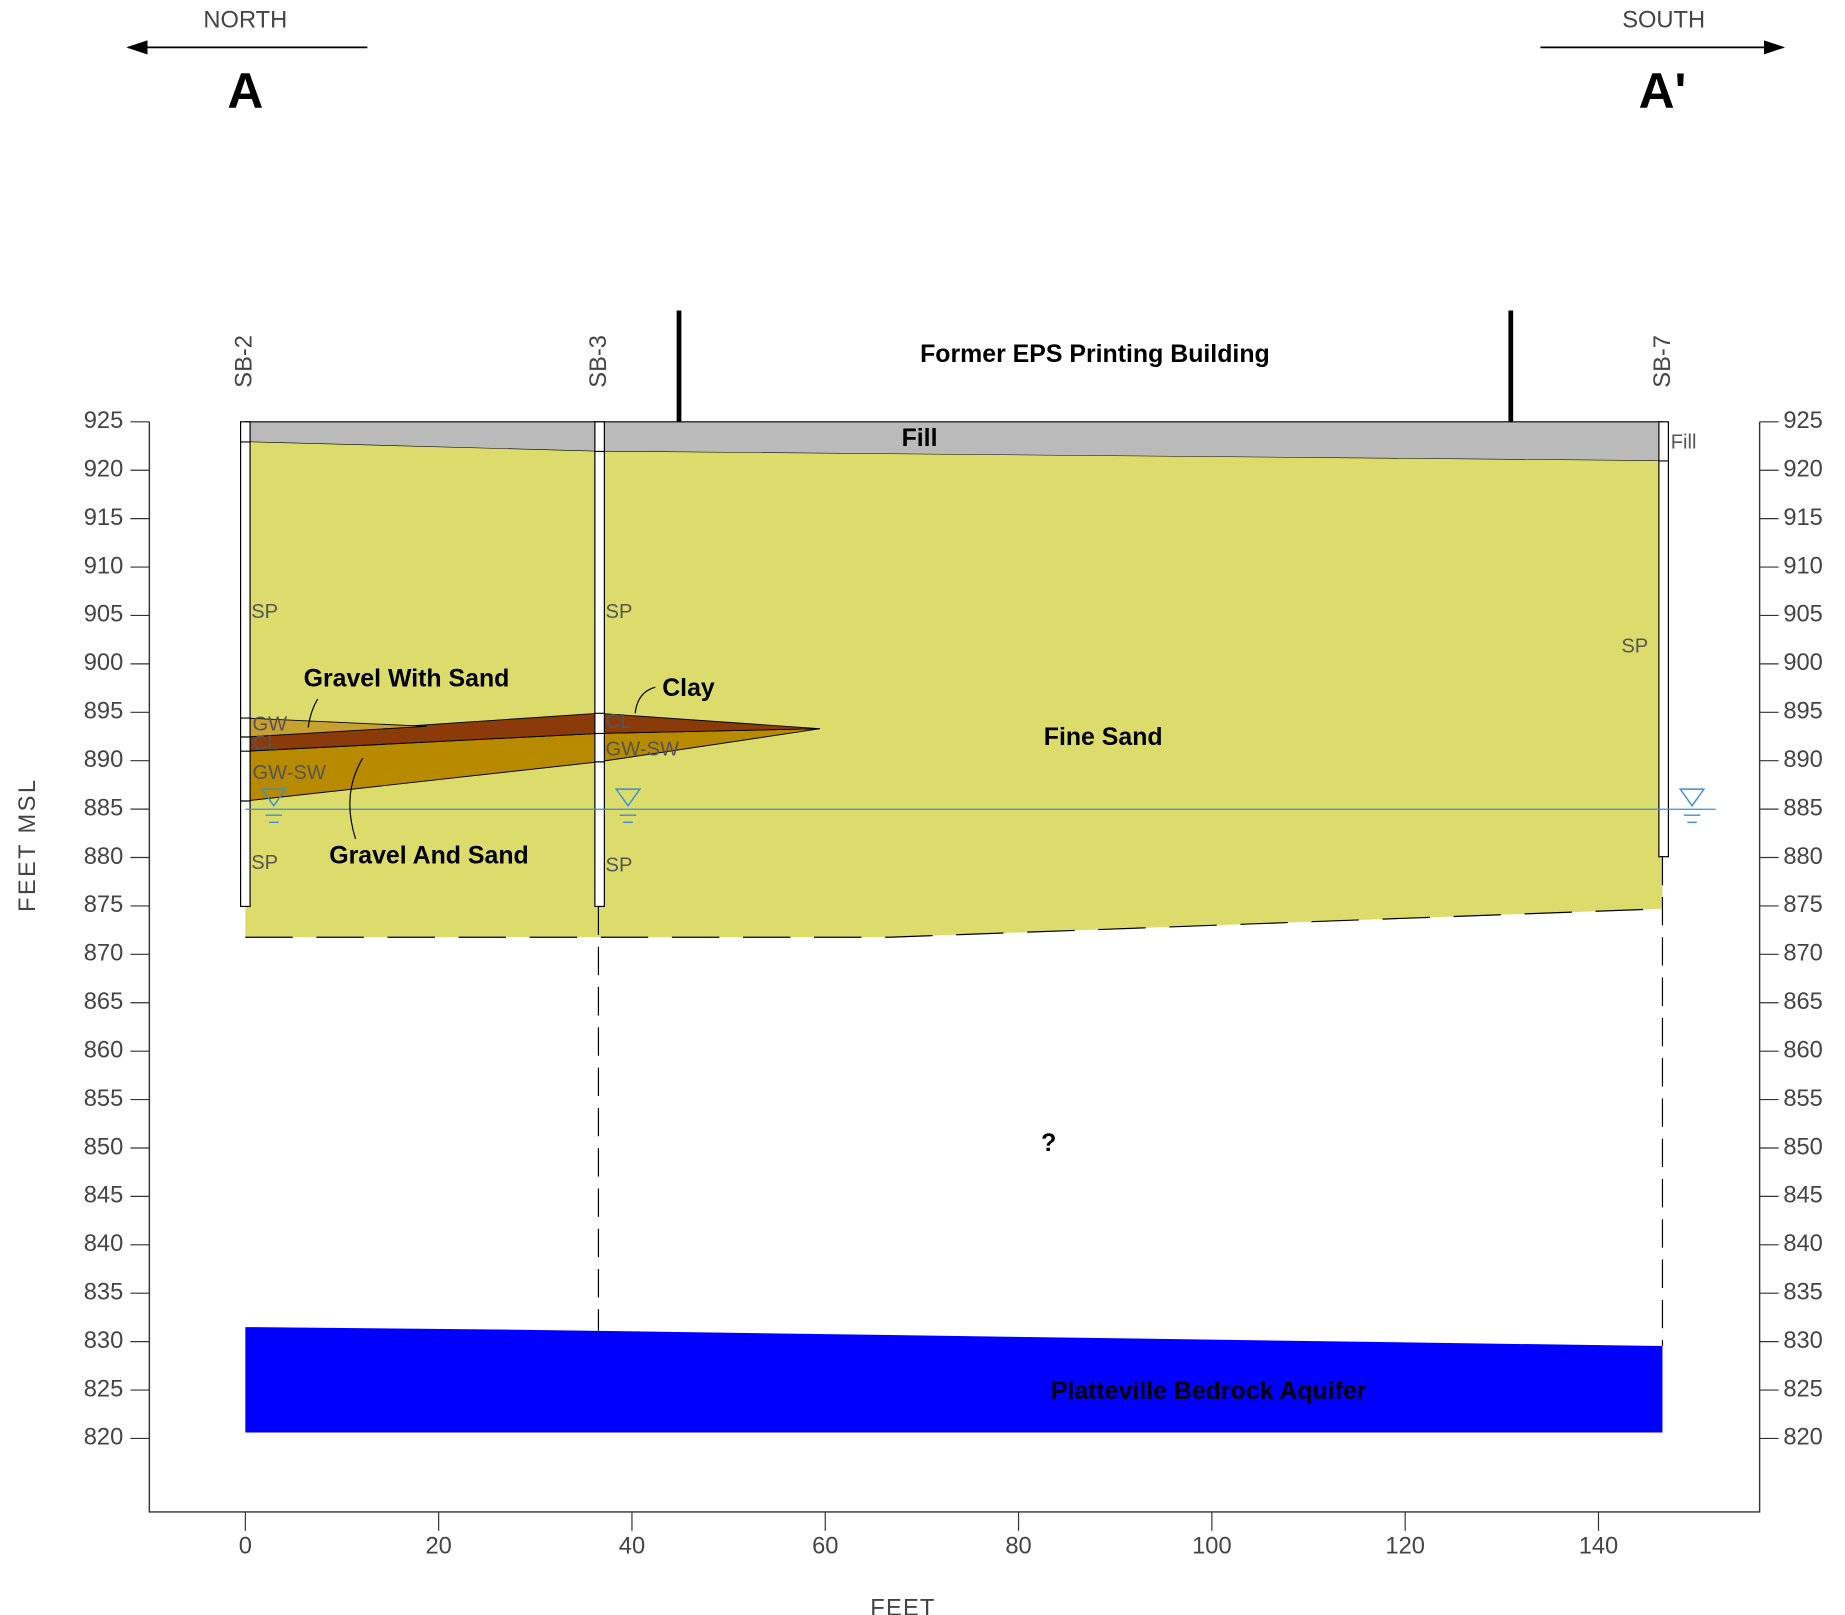 The width and height of the screenshot is (1845, 1615). I want to click on borehole-name: SB-3, so click(599, 361).